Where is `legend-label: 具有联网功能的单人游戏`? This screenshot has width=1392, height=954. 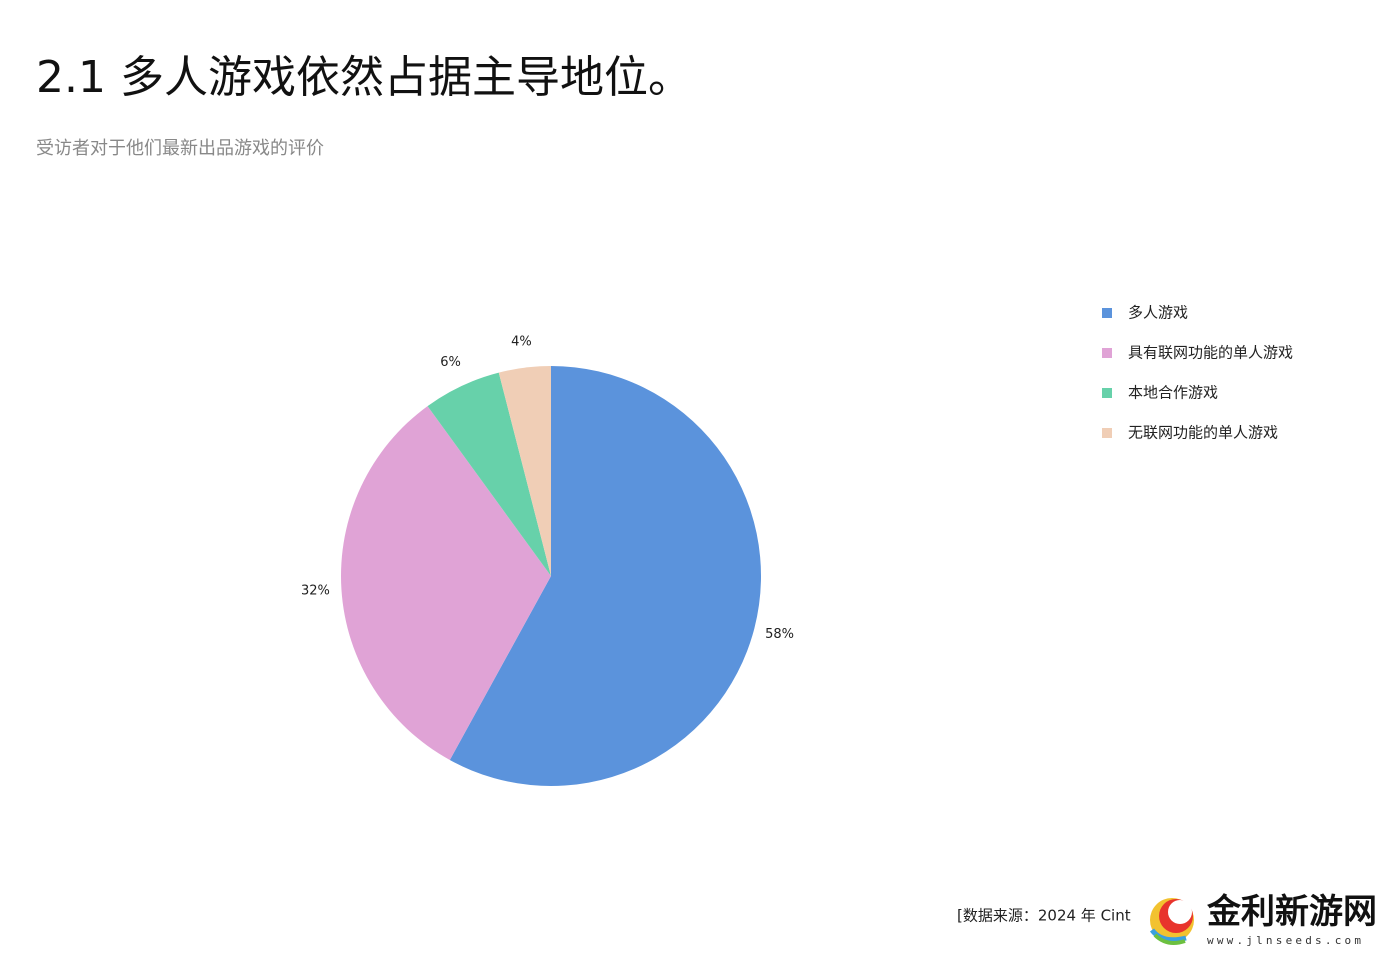 legend-label: 具有联网功能的单人游戏 is located at coordinates (1210, 353).